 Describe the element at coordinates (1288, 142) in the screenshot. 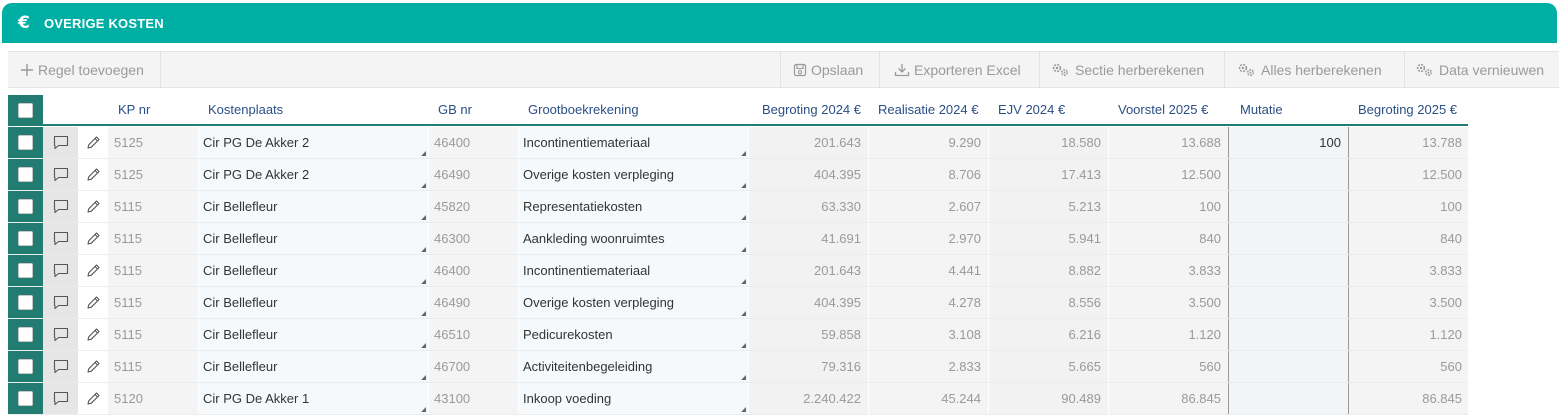

I see `mutatie-input: 100` at that location.